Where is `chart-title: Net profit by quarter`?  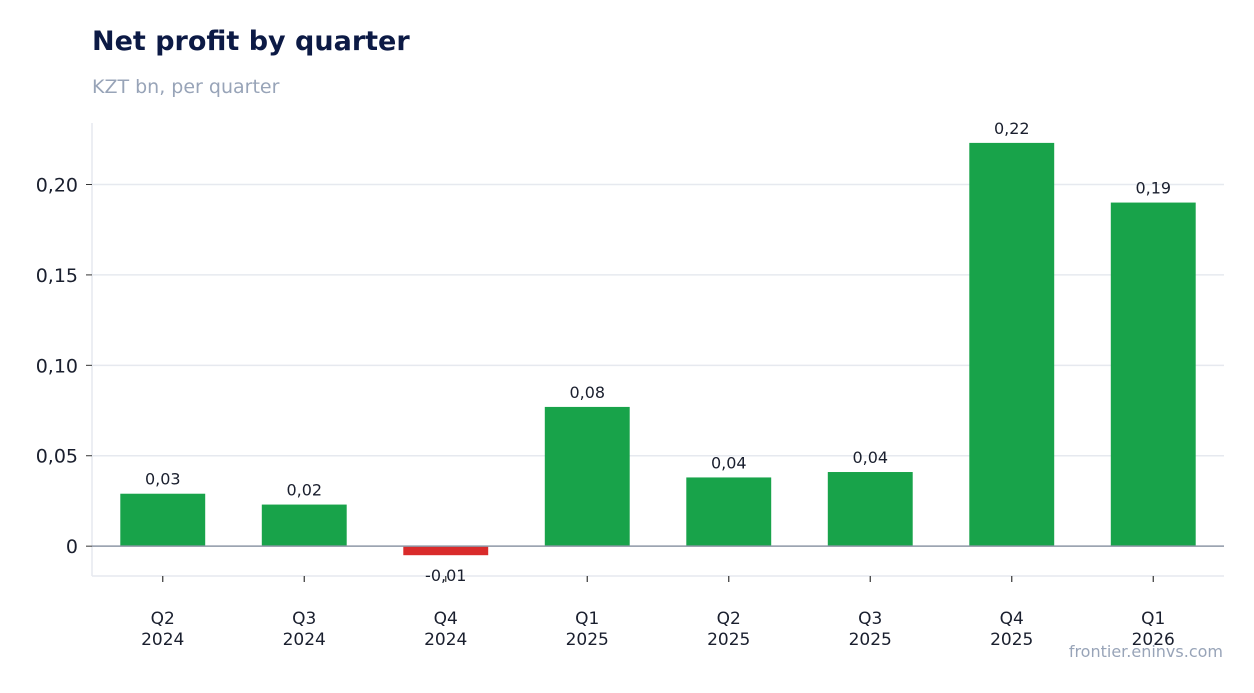
chart-title: Net profit by quarter is located at coordinates (251, 41).